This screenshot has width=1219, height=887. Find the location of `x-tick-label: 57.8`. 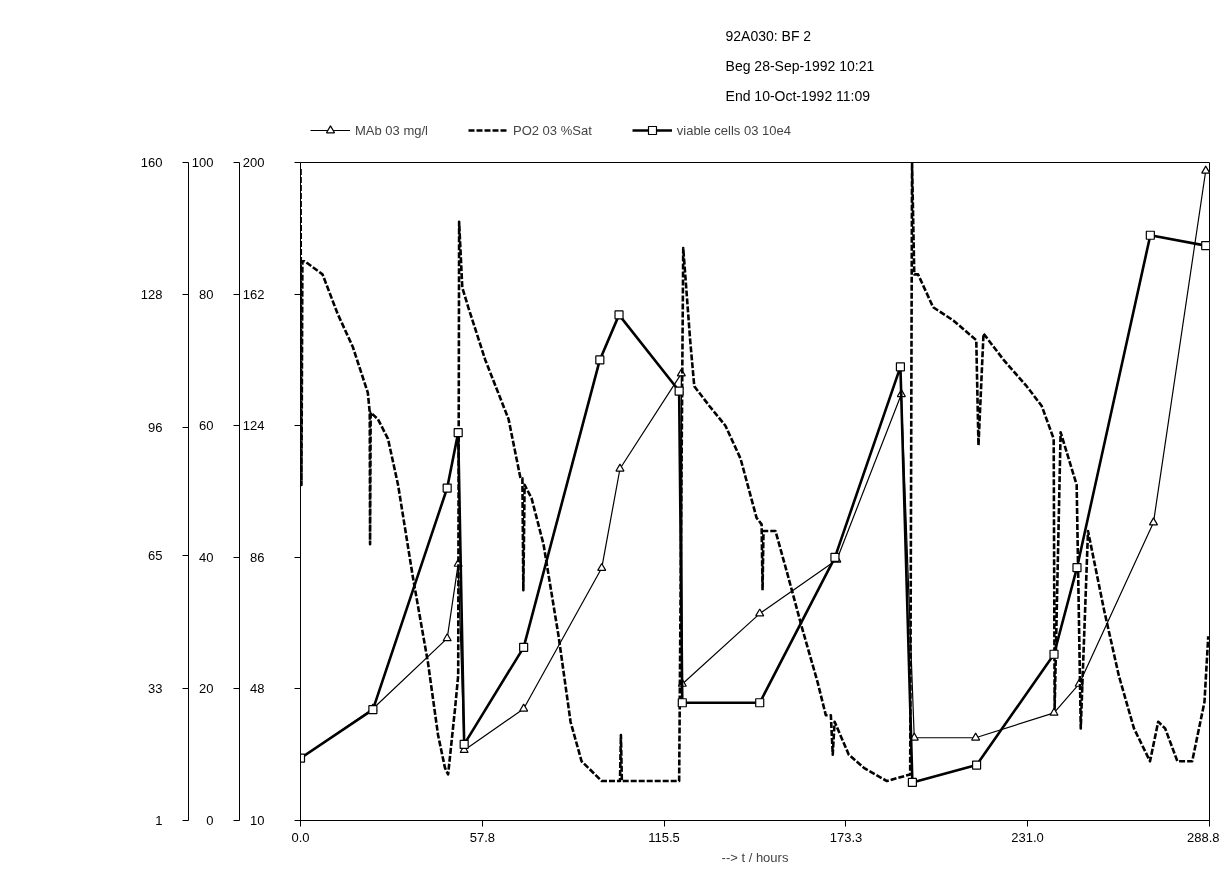

x-tick-label: 57.8 is located at coordinates (482, 837).